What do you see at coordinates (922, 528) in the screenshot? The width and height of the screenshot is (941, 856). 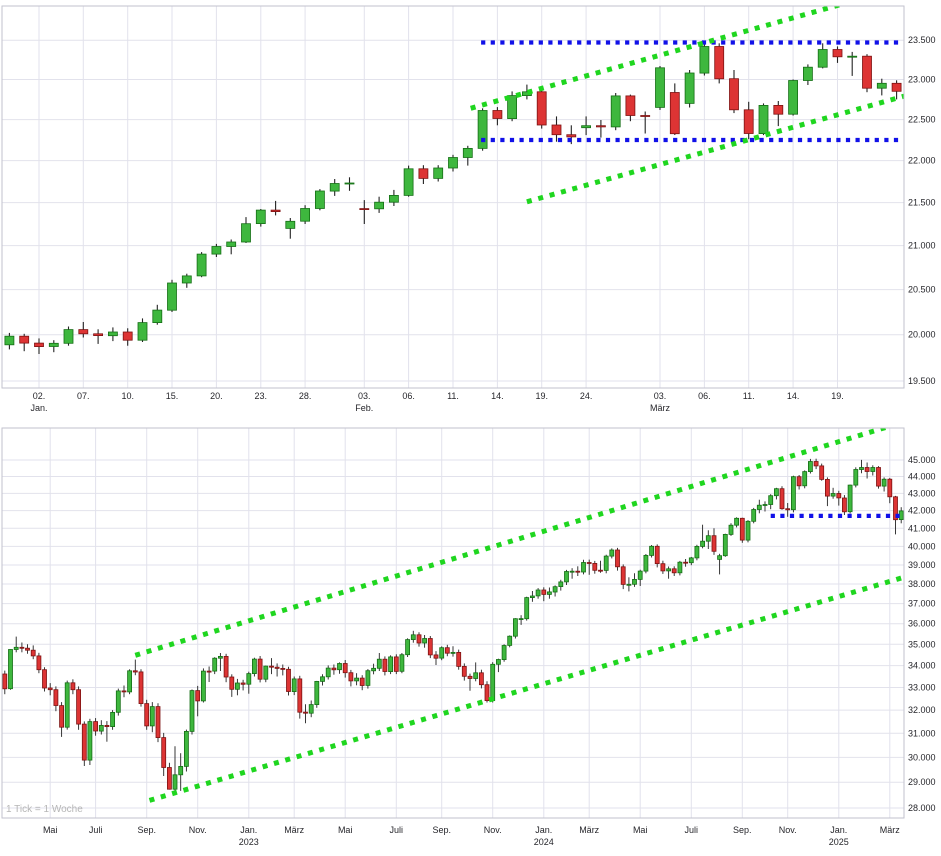 I see `y-axis-tick-label: 41.000` at bounding box center [922, 528].